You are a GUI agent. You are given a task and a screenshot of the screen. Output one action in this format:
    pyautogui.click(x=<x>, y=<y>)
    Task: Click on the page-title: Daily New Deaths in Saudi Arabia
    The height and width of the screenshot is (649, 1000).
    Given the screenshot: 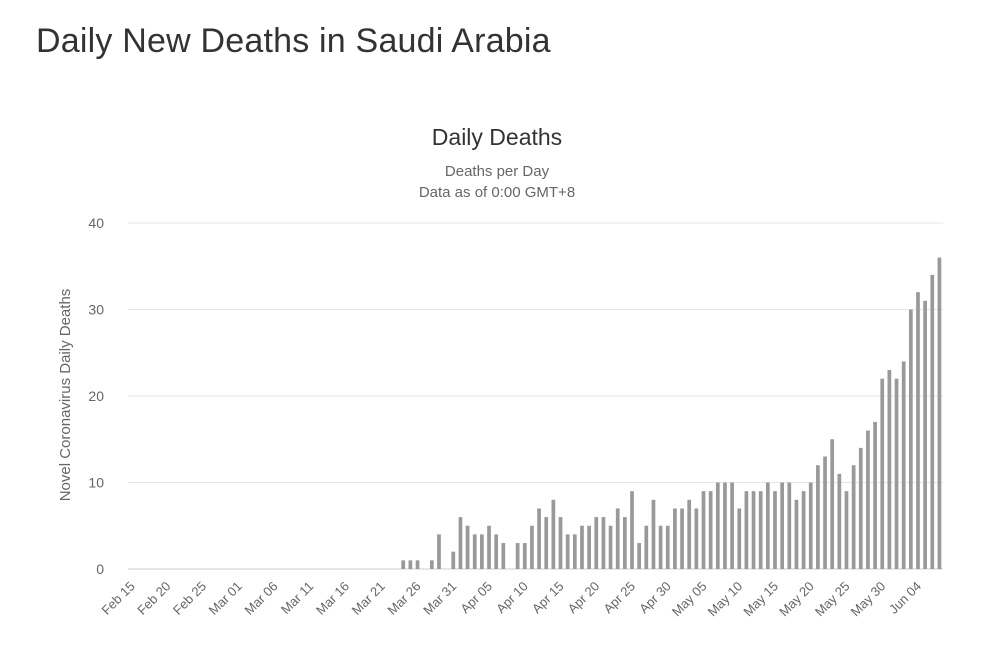 What is the action you would take?
    pyautogui.click(x=293, y=41)
    